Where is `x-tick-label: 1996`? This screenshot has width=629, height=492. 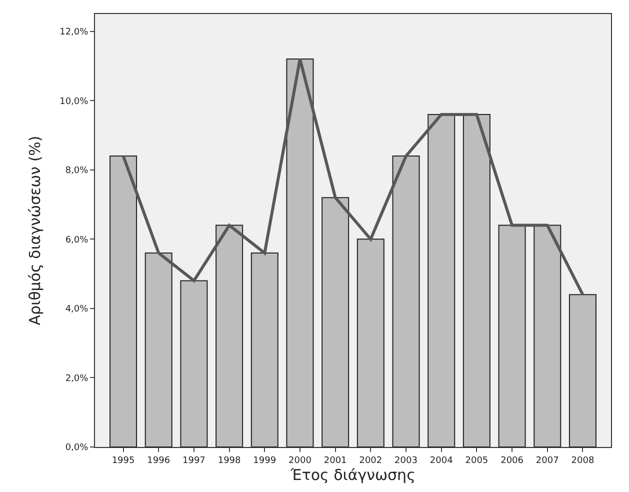
x-tick-label: 1996 is located at coordinates (158, 461).